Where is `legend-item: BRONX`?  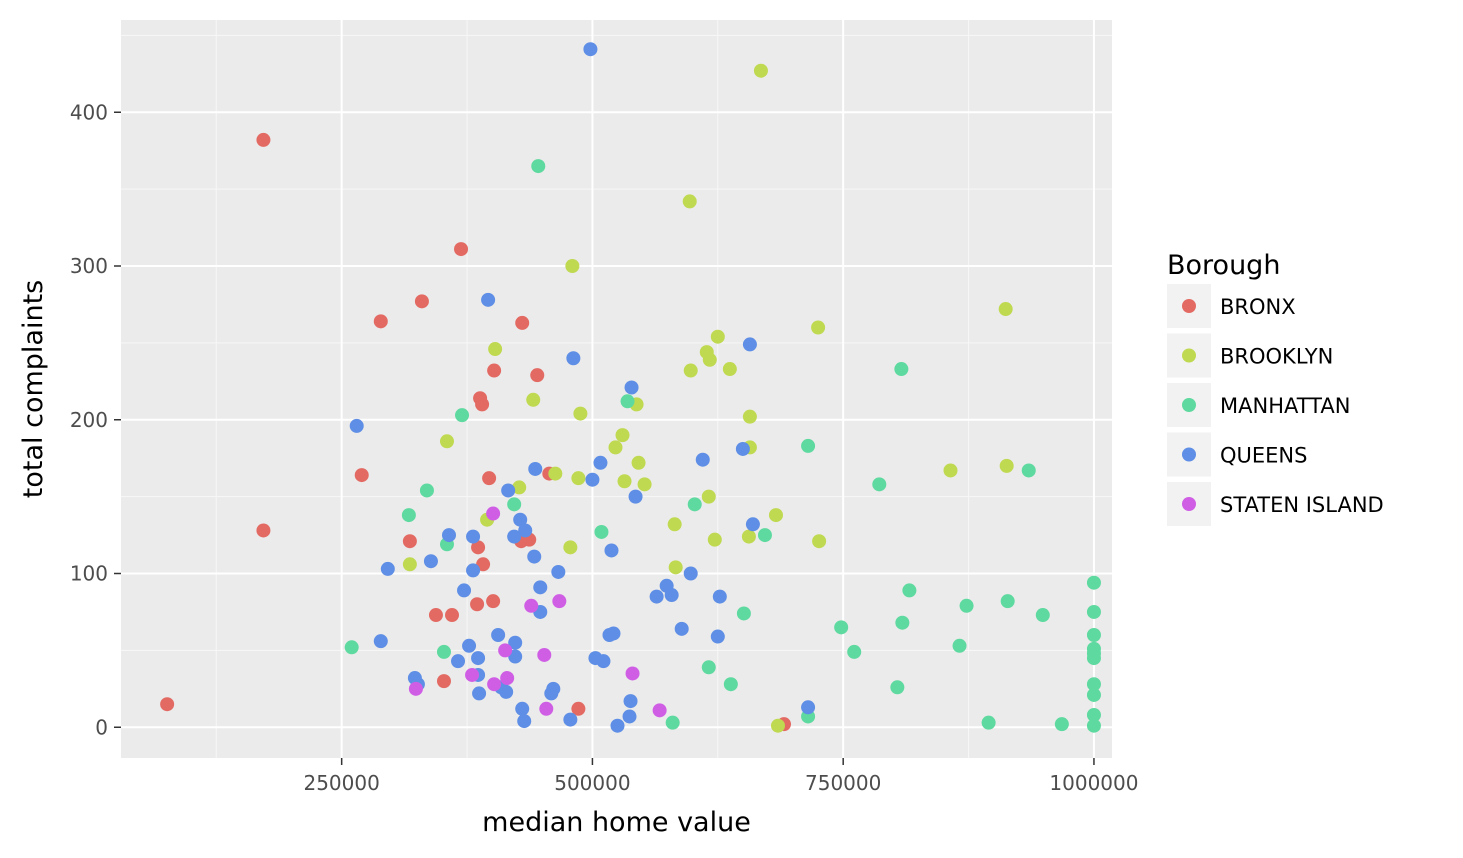
legend-item: BRONX is located at coordinates (1231, 306).